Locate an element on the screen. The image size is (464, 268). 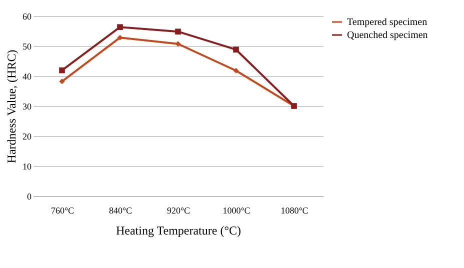
y-tick-label: 40 is located at coordinates (27, 77).